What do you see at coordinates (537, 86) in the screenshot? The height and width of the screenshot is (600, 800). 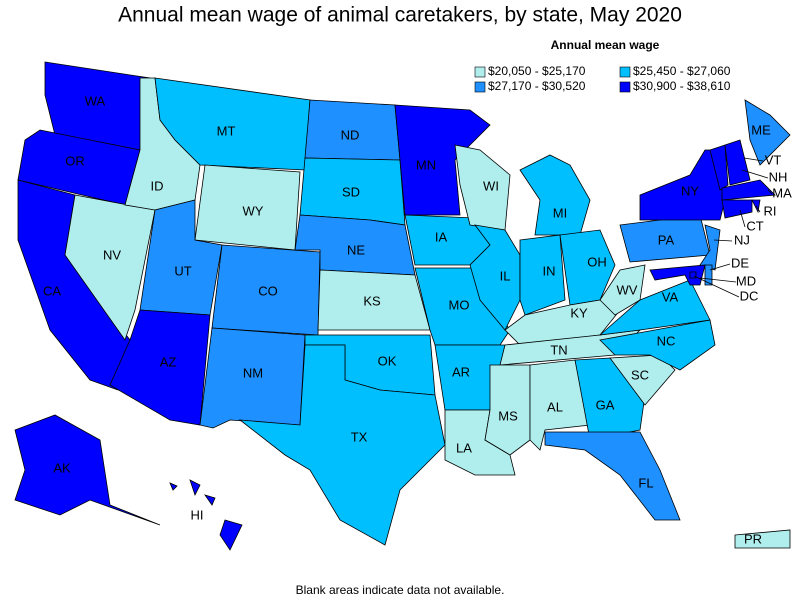 I see `legend-label: $27,170 - $30,520` at bounding box center [537, 86].